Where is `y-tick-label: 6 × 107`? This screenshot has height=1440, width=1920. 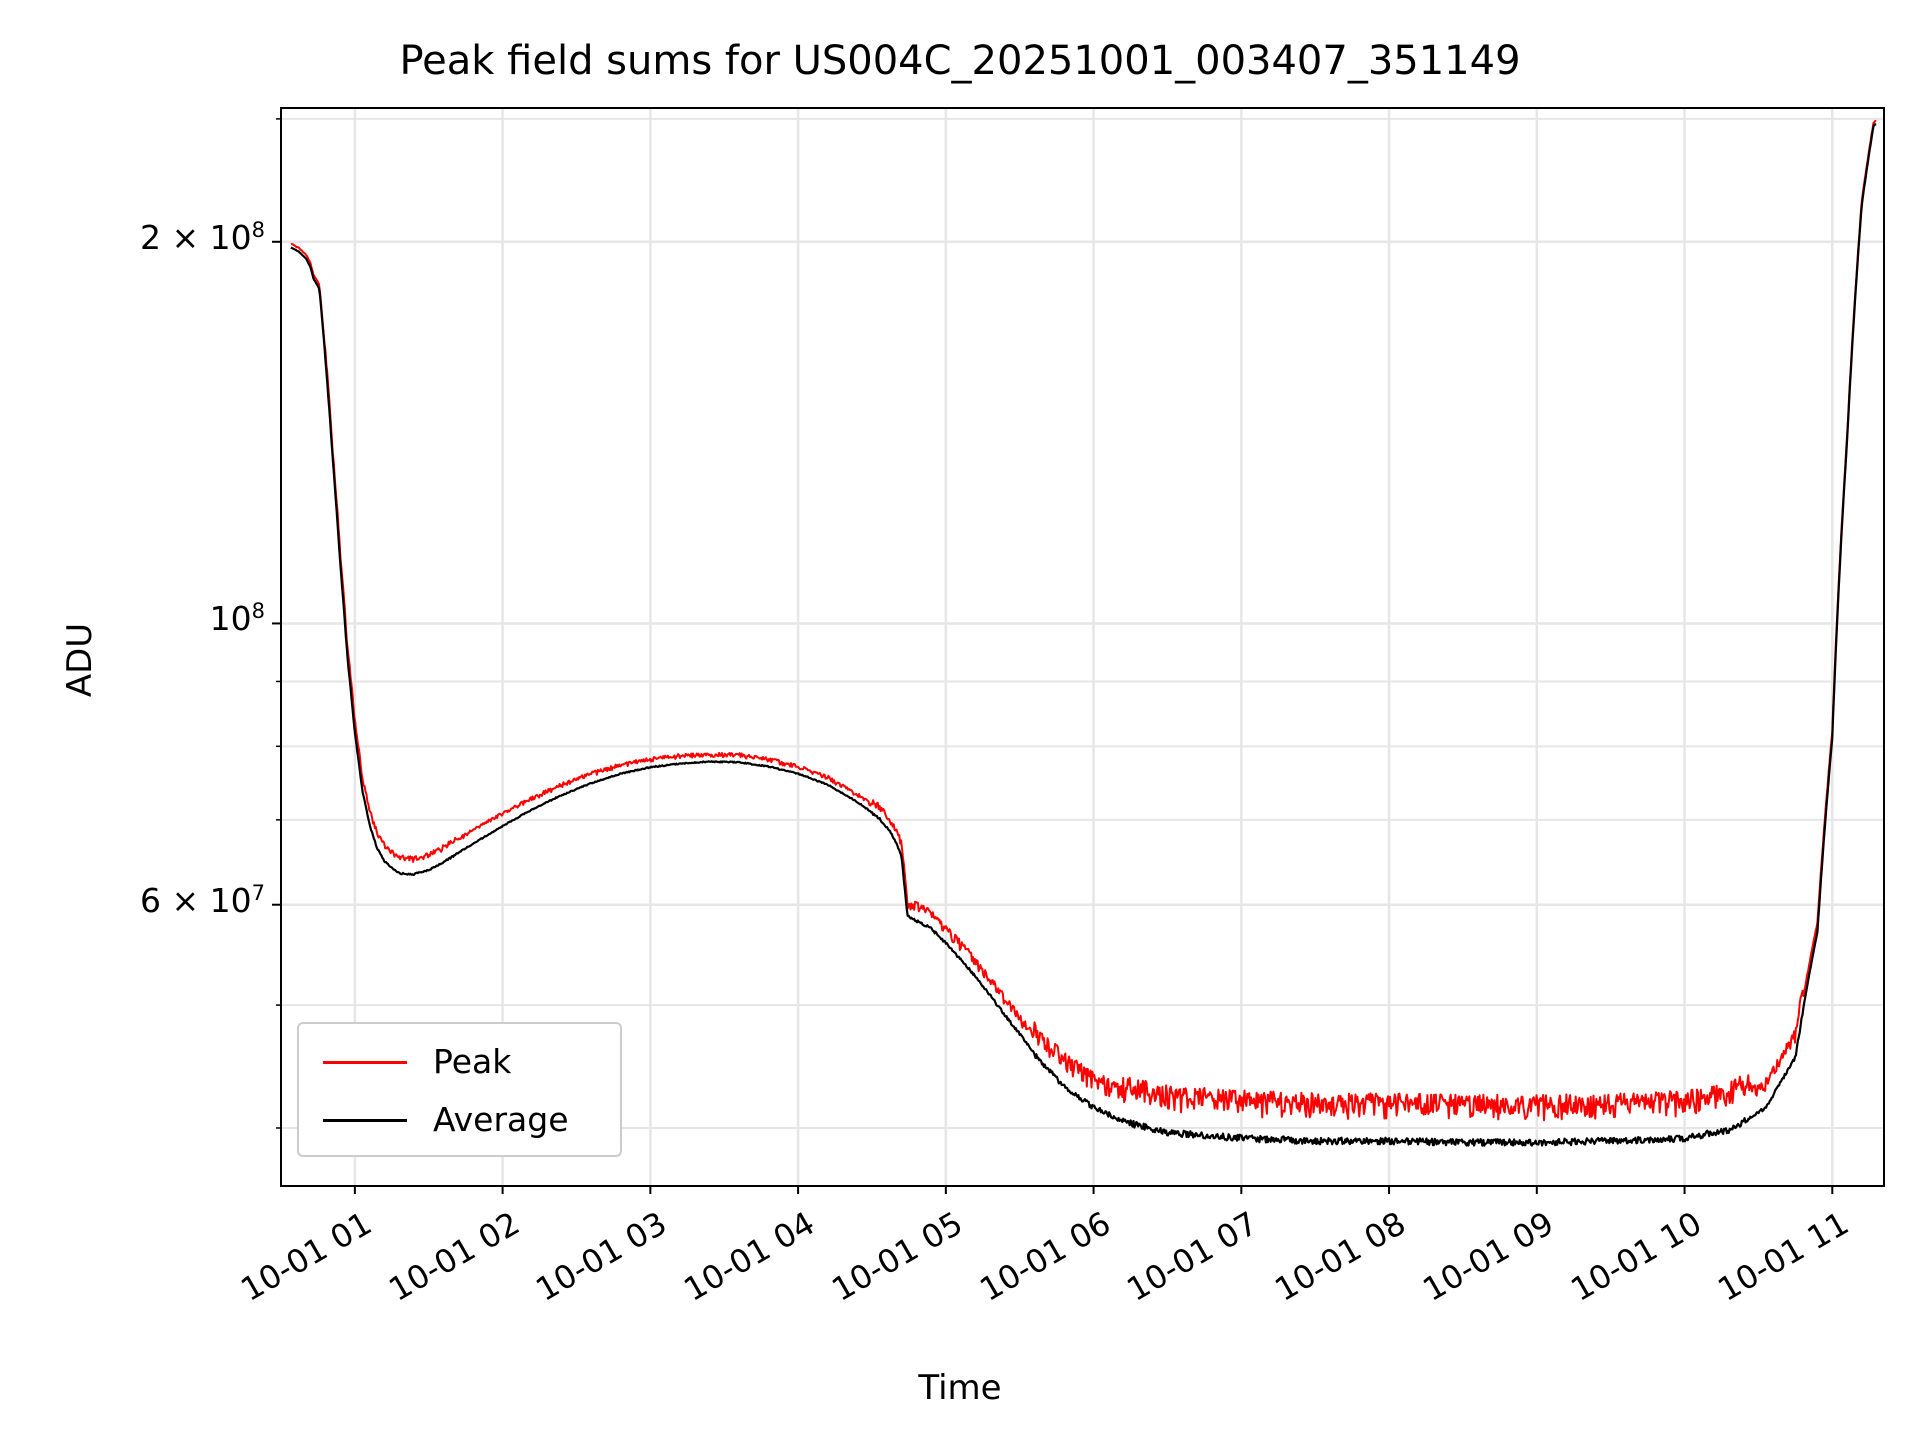 y-tick-label: 6 × 107 is located at coordinates (202, 900).